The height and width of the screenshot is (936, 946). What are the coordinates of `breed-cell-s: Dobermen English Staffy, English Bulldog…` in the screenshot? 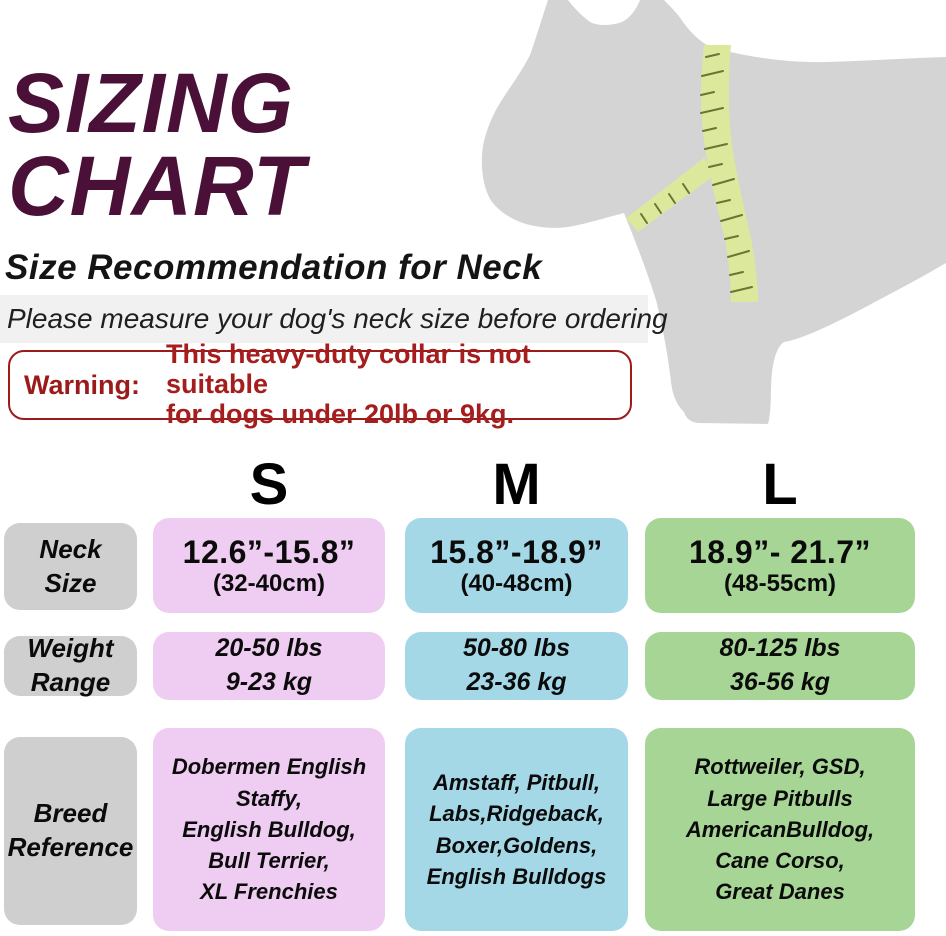 It's located at (269, 829).